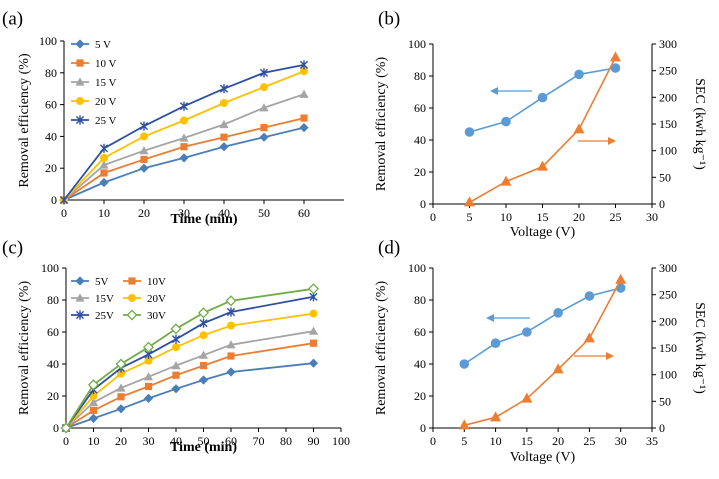  I want to click on y2-tick-label: 150, so click(668, 348).